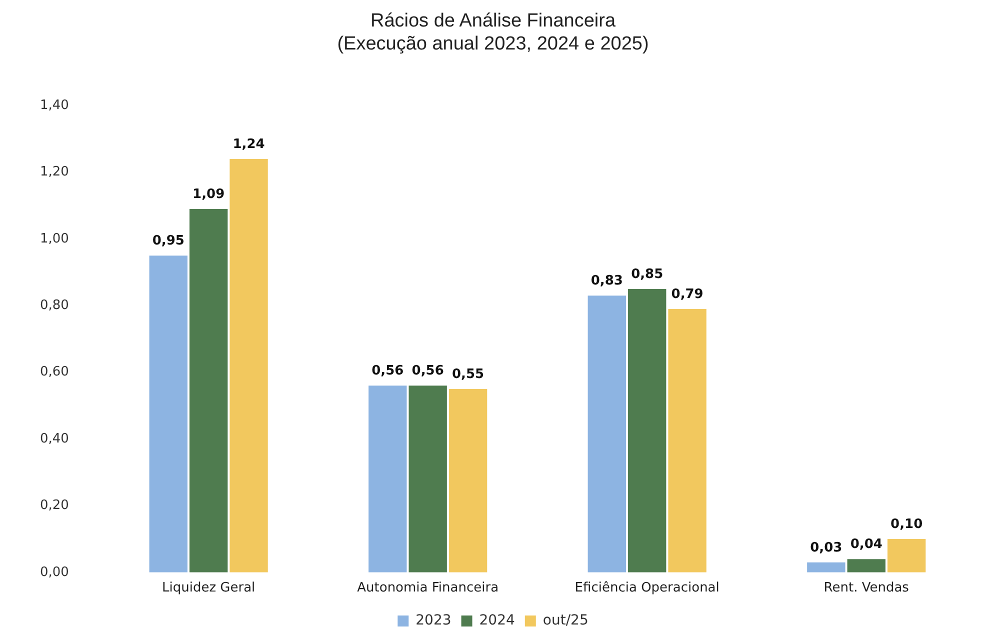 The image size is (986, 642). What do you see at coordinates (54, 372) in the screenshot?
I see `y-tick-label: 0,60` at bounding box center [54, 372].